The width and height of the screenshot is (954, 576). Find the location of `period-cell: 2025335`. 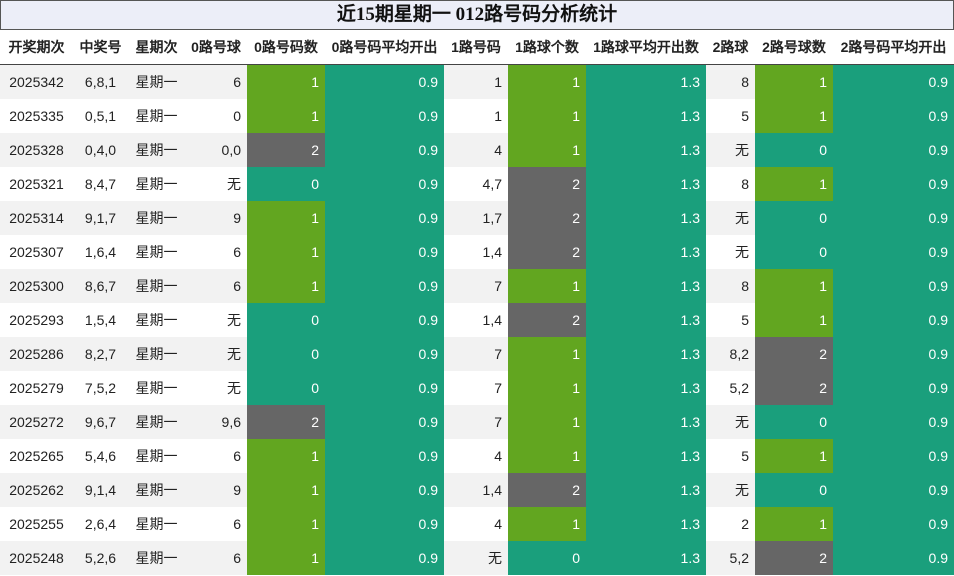

period-cell: 2025335 is located at coordinates (36, 116).